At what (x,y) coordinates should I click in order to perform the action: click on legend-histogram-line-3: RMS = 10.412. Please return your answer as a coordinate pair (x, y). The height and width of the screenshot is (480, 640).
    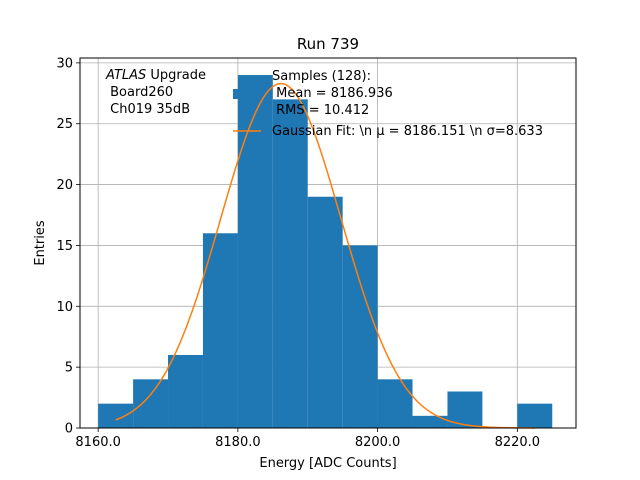
    Looking at the image, I should click on (320, 110).